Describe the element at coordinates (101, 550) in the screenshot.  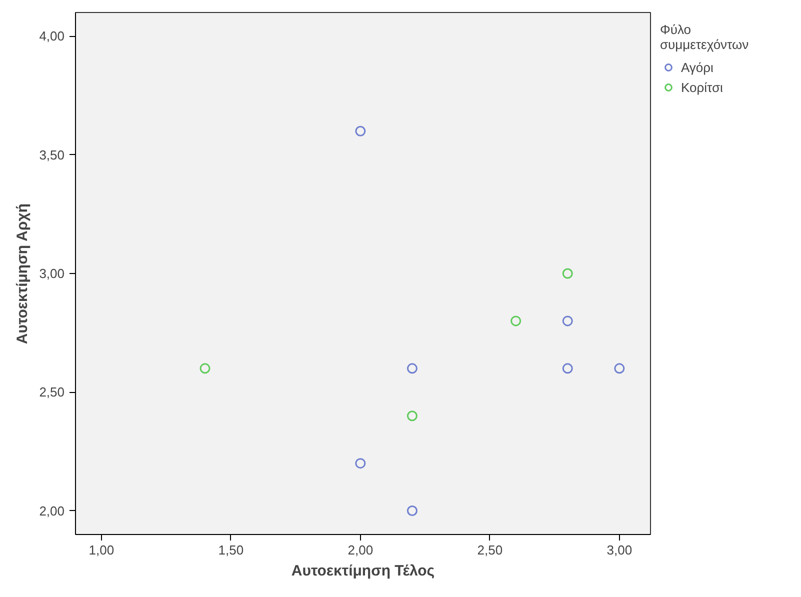
I see `x-tick-label: 1,00` at that location.